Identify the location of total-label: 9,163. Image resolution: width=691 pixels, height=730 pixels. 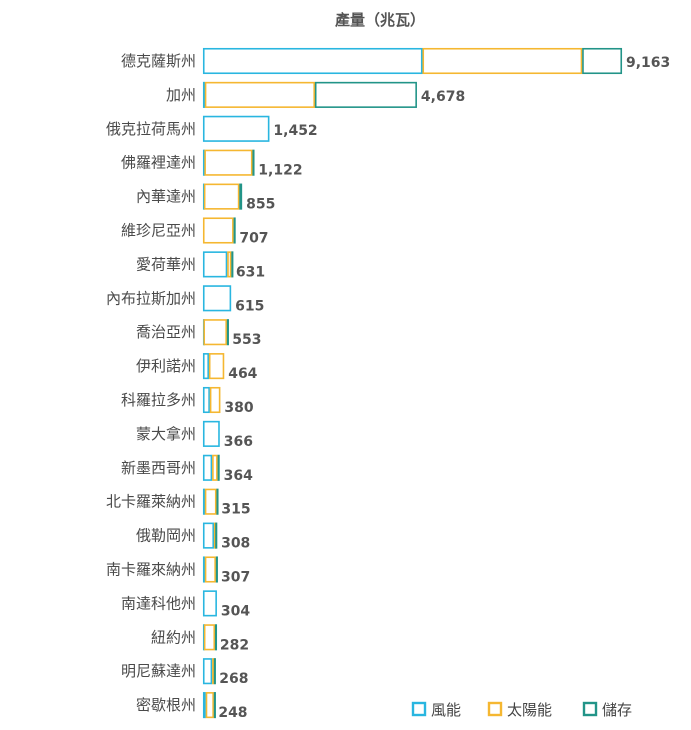
(648, 63).